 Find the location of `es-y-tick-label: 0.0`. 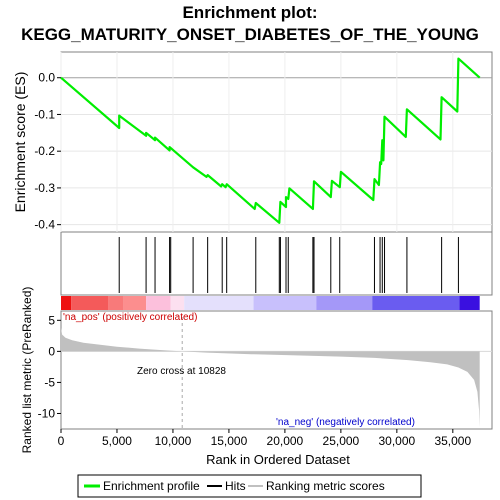

es-y-tick-label: 0.0 is located at coordinates (46, 78).